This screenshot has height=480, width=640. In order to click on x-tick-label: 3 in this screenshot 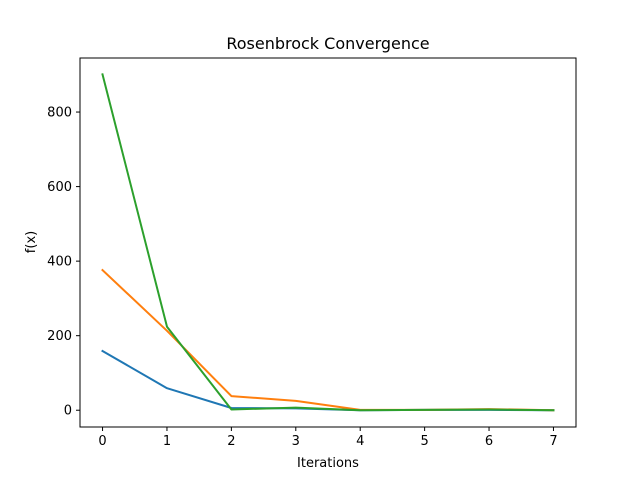, I will do `click(296, 441)`.